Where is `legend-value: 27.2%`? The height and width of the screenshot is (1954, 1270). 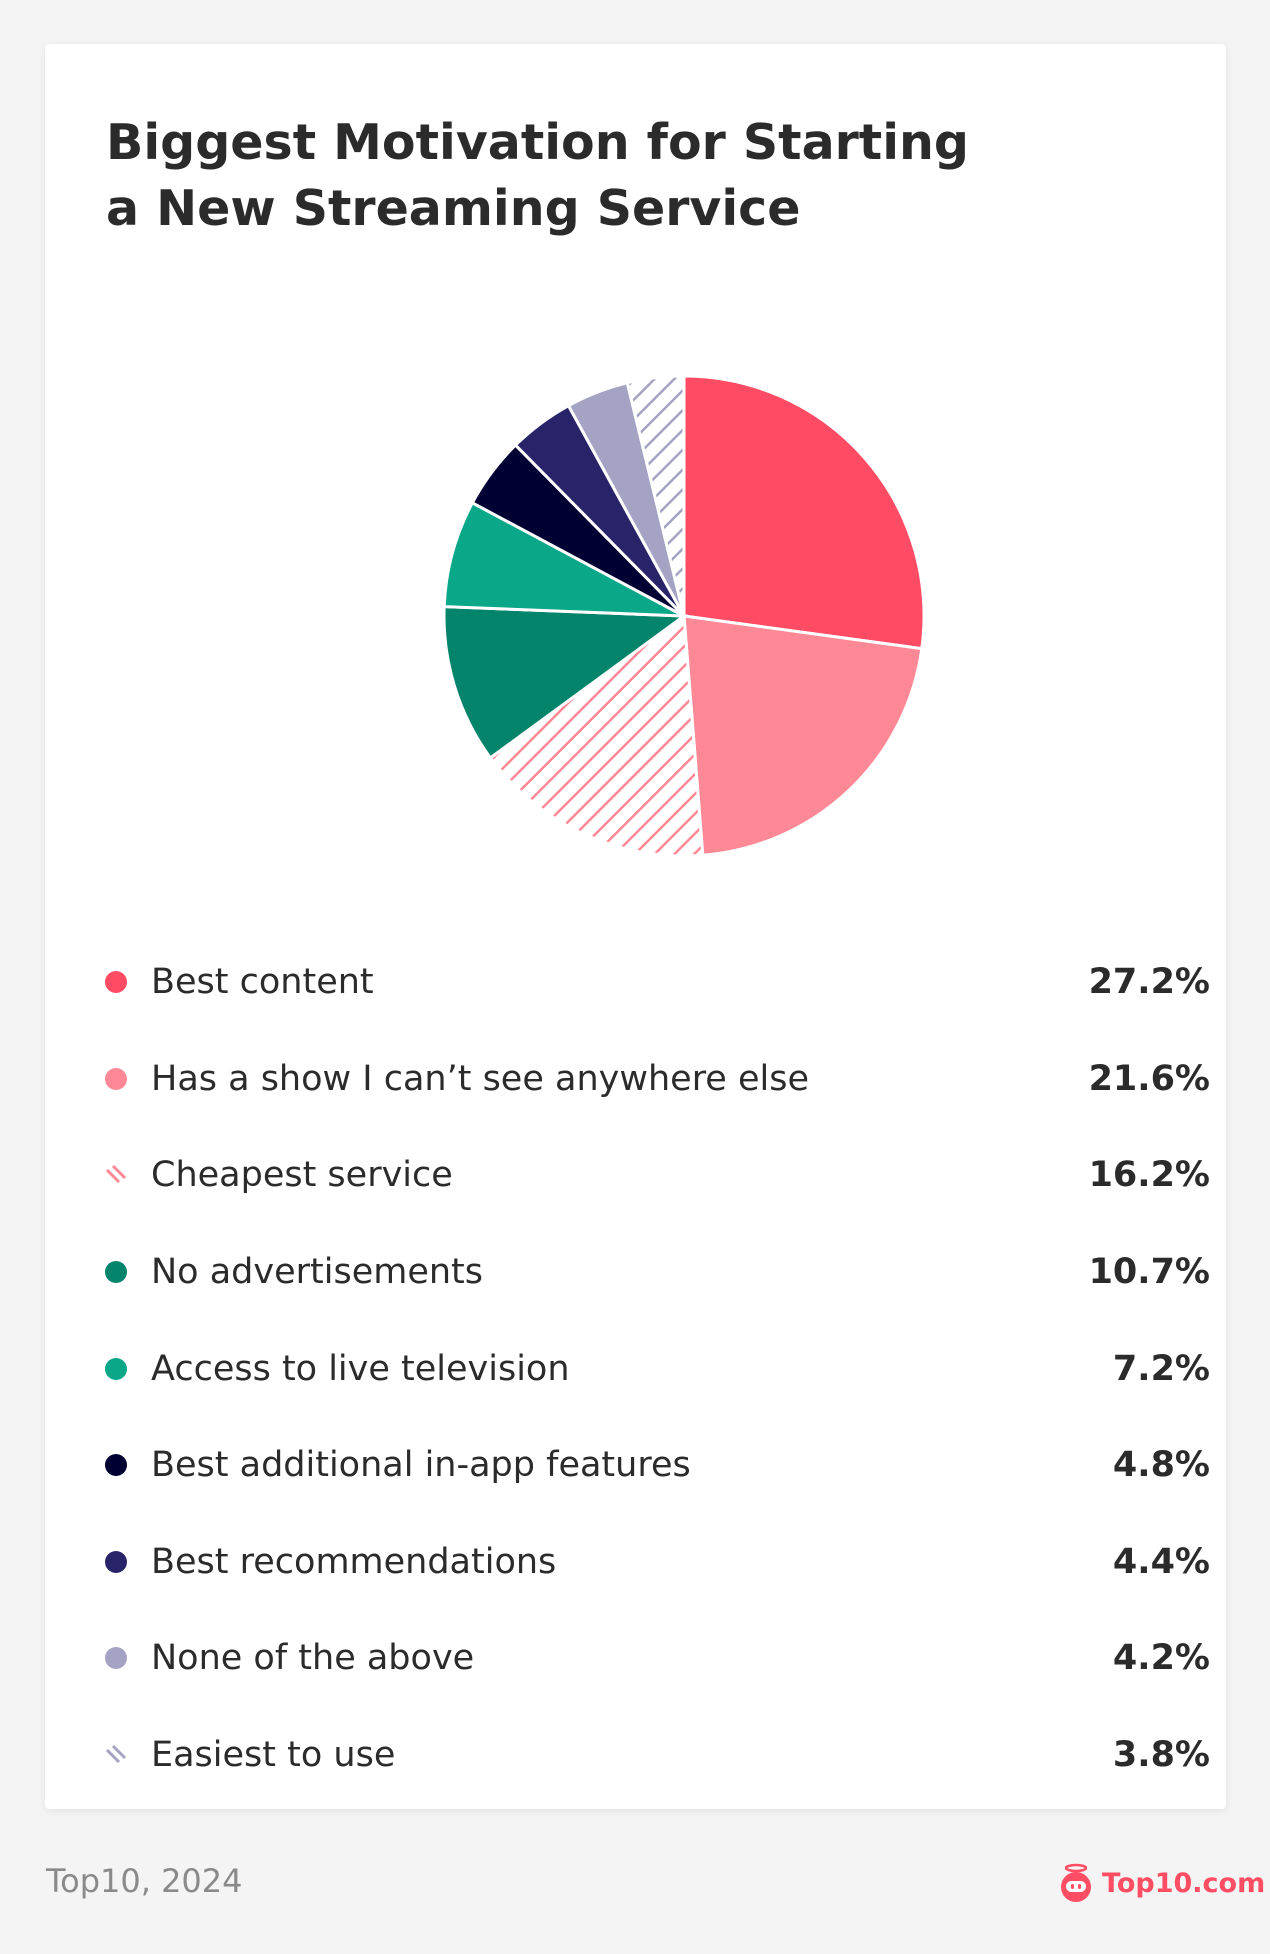
legend-value: 27.2% is located at coordinates (1149, 982).